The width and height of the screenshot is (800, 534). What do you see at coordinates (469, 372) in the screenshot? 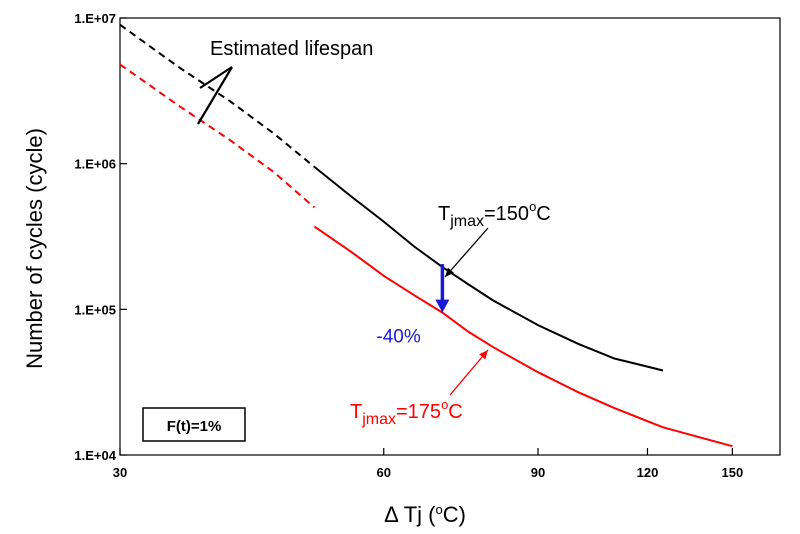
I see `series-1-label-pointer` at bounding box center [469, 372].